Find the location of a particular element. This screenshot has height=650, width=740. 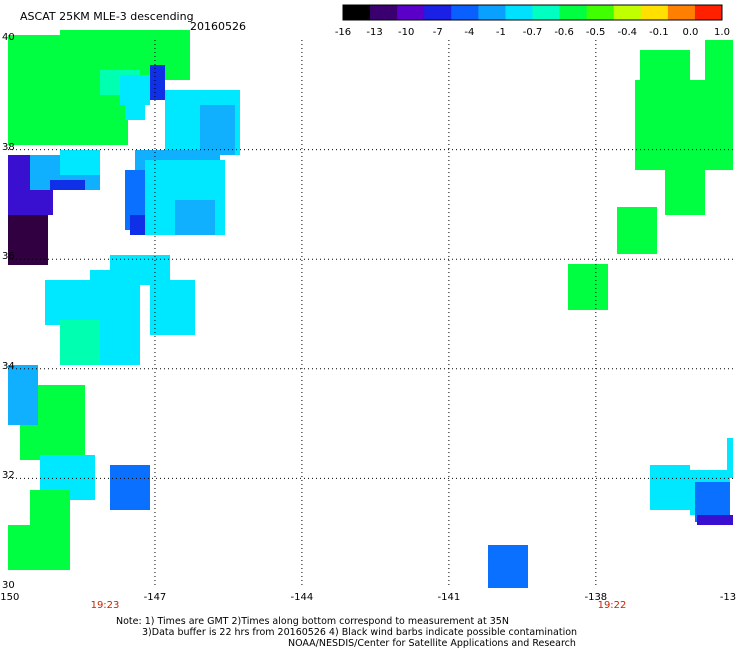

colorbar-tick-label: -0.5 is located at coordinates (595, 32).